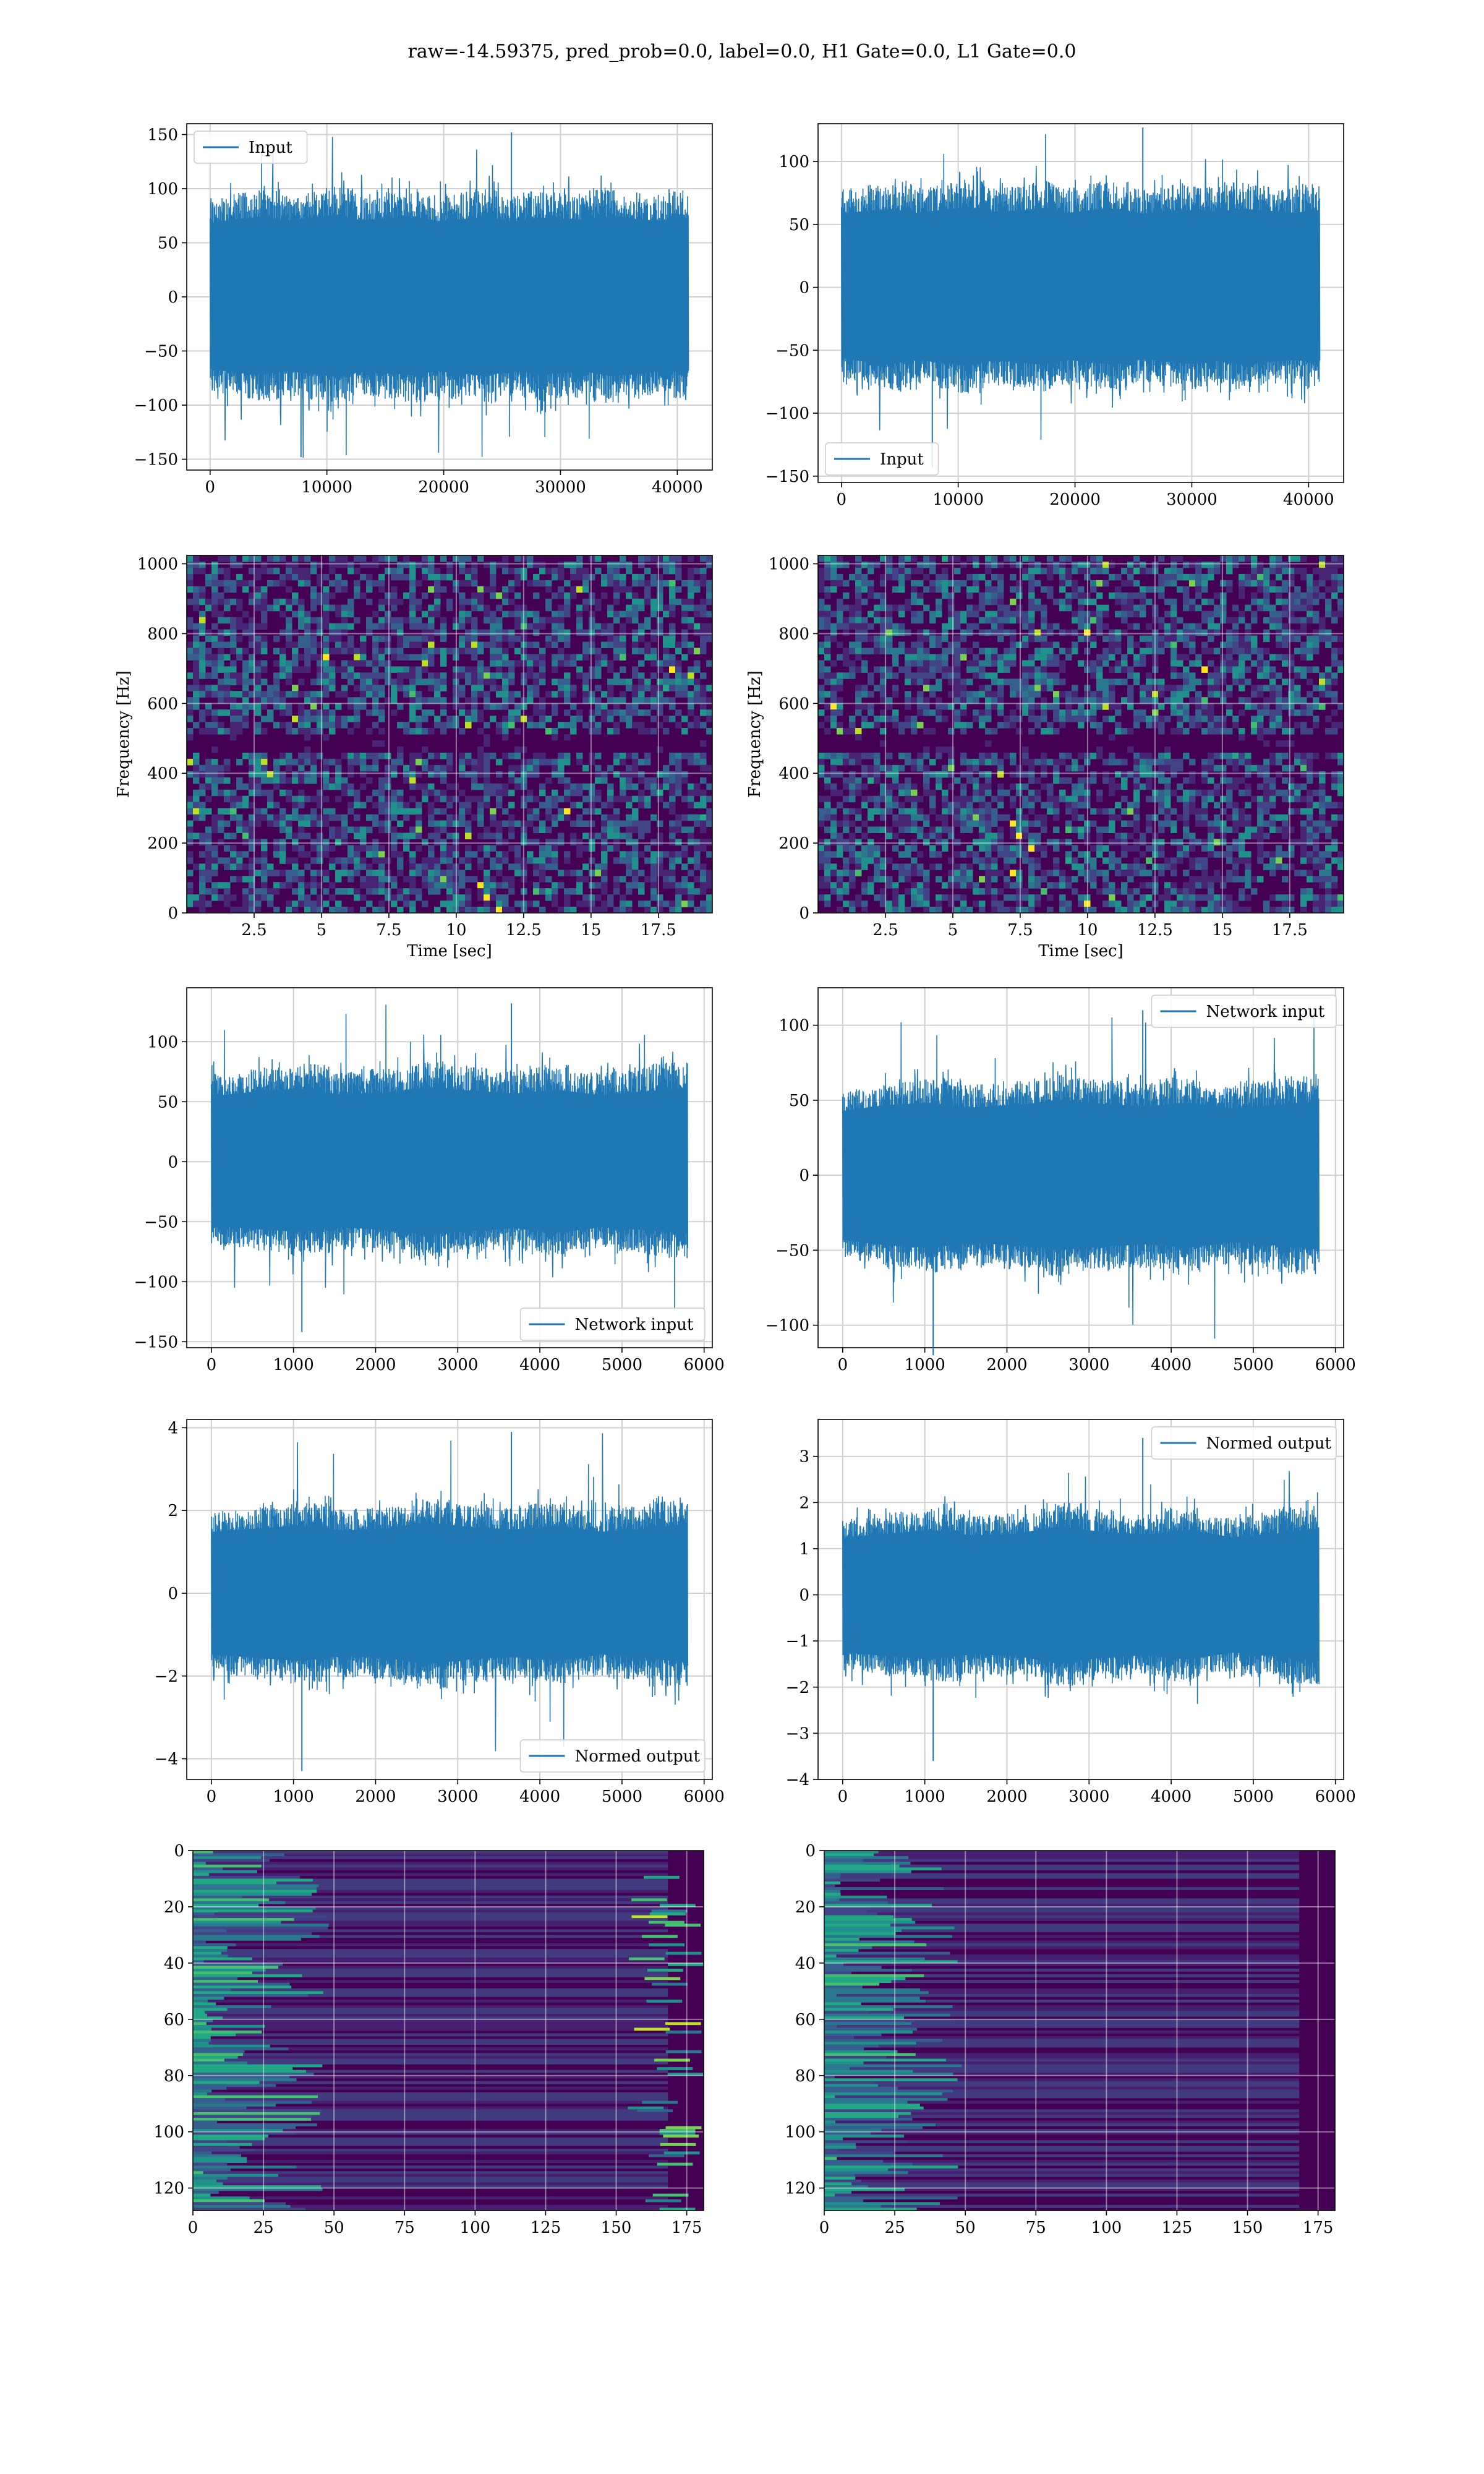  Describe the element at coordinates (322, 930) in the screenshot. I see `x-tick-label: 5` at that location.